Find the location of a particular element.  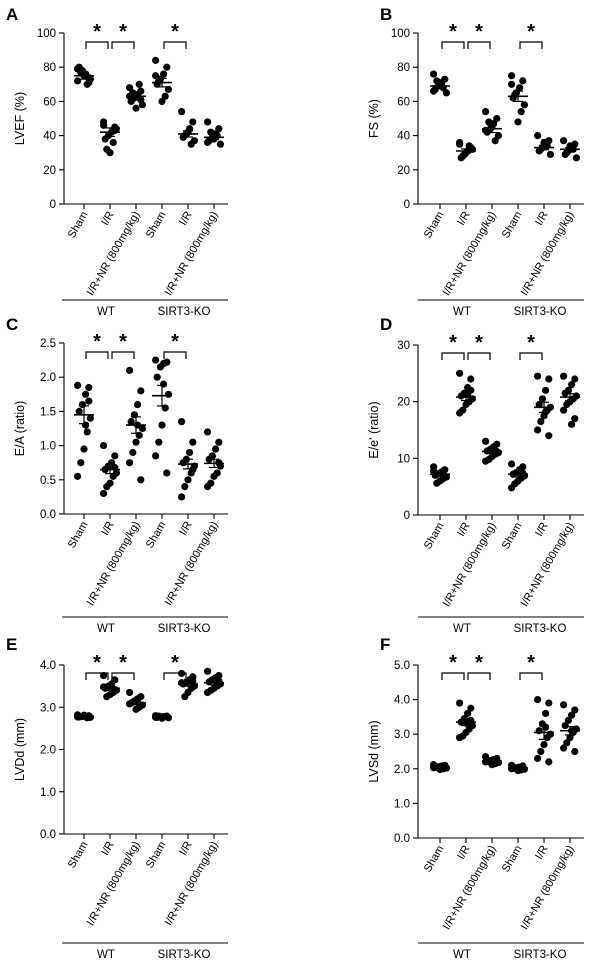

y-tick-label: 40 is located at coordinates (403, 137).